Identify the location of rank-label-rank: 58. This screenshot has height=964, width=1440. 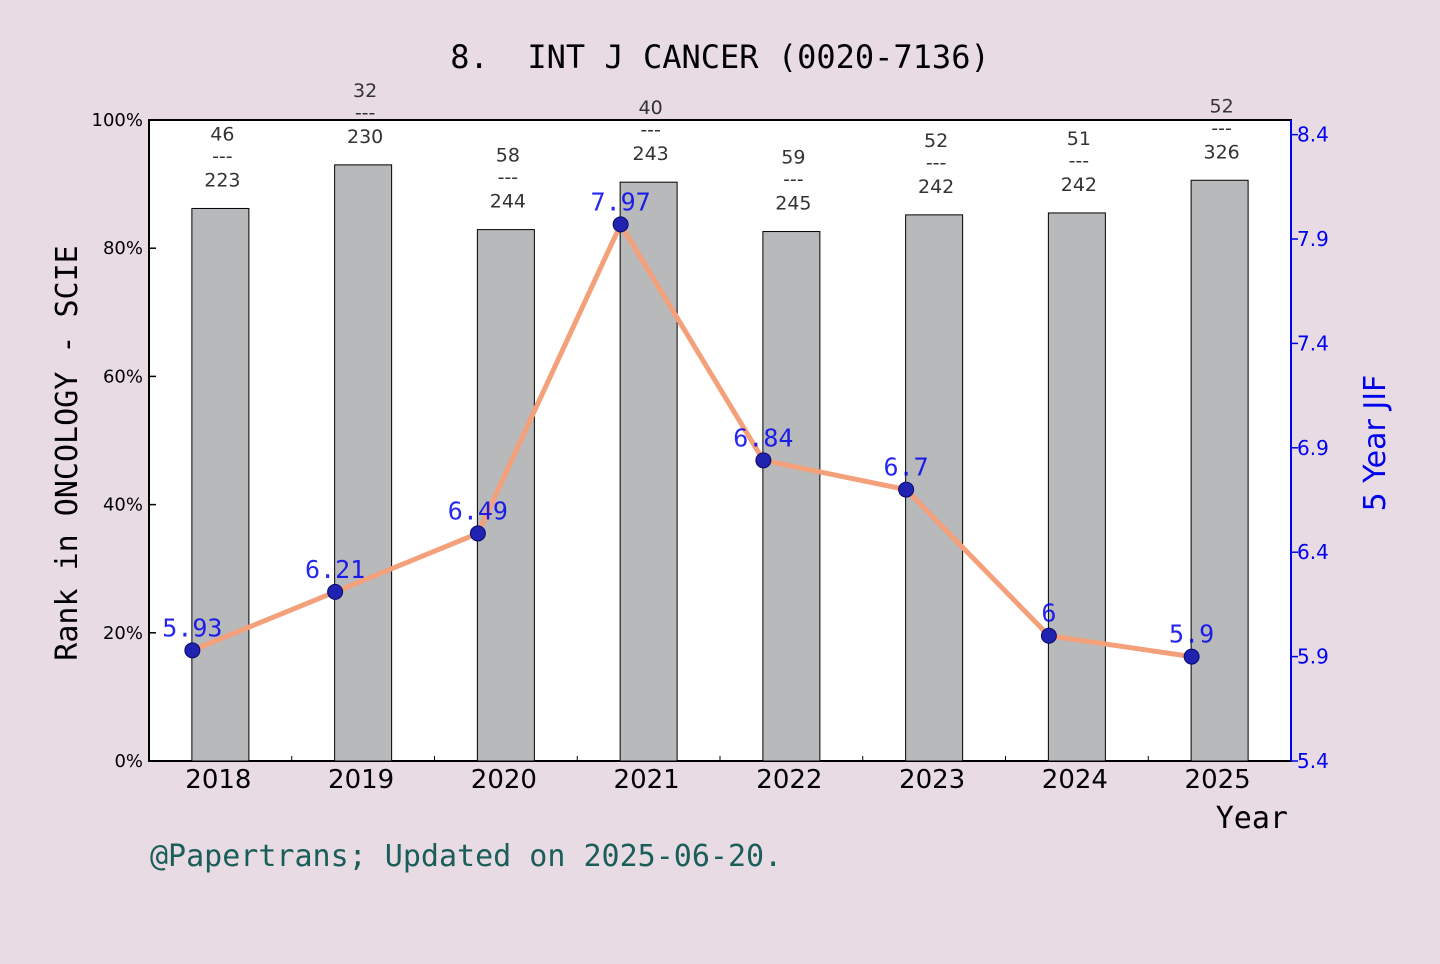
(508, 156).